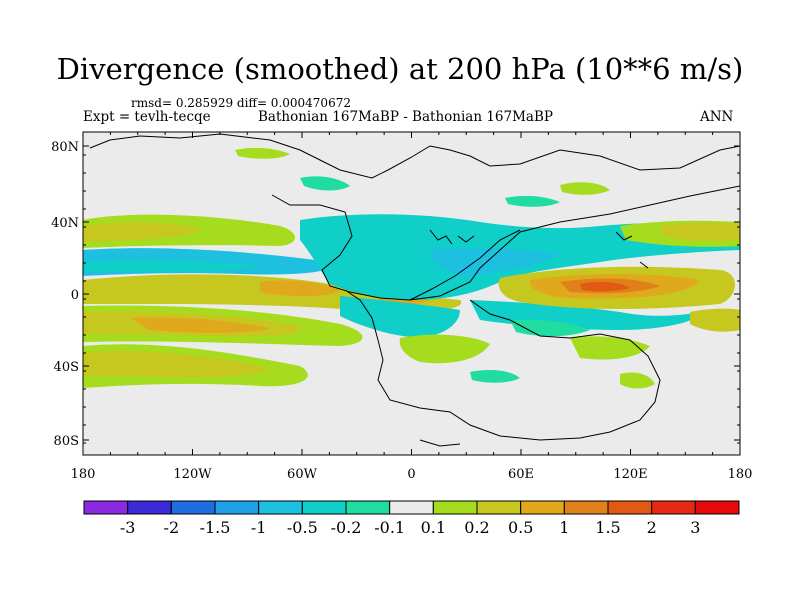 This screenshot has width=800, height=600. What do you see at coordinates (476, 527) in the screenshot?
I see `colorbar-label: 0.2` at bounding box center [476, 527].